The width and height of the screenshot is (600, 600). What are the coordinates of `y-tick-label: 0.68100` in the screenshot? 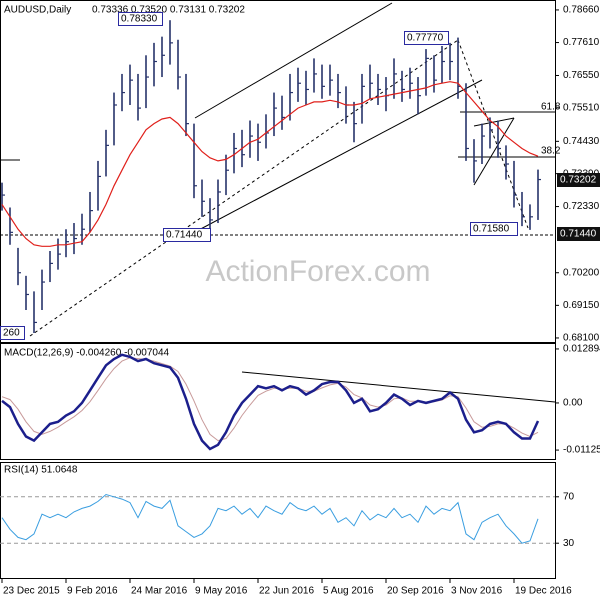 It's located at (581, 338).